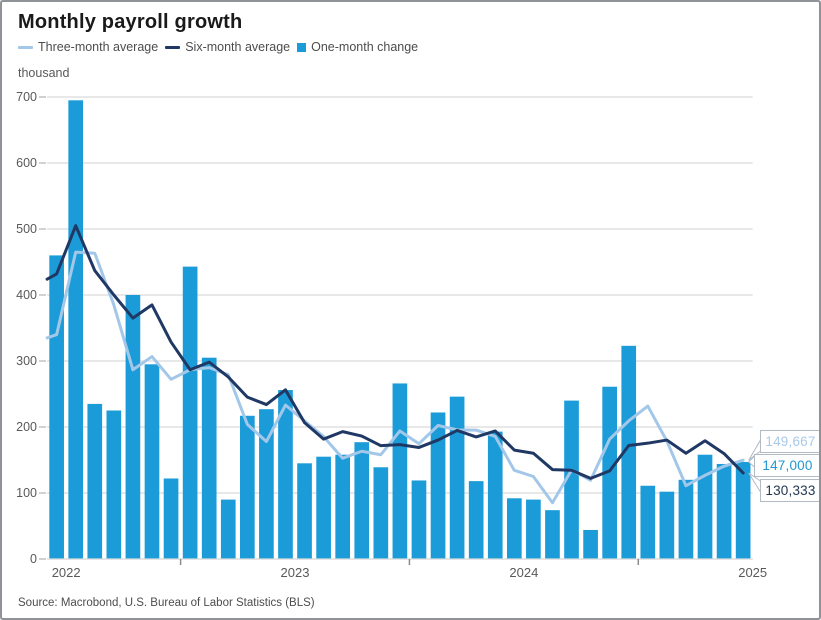 The width and height of the screenshot is (821, 620). Describe the element at coordinates (26, 361) in the screenshot. I see `y-axis-label-300: 300` at that location.